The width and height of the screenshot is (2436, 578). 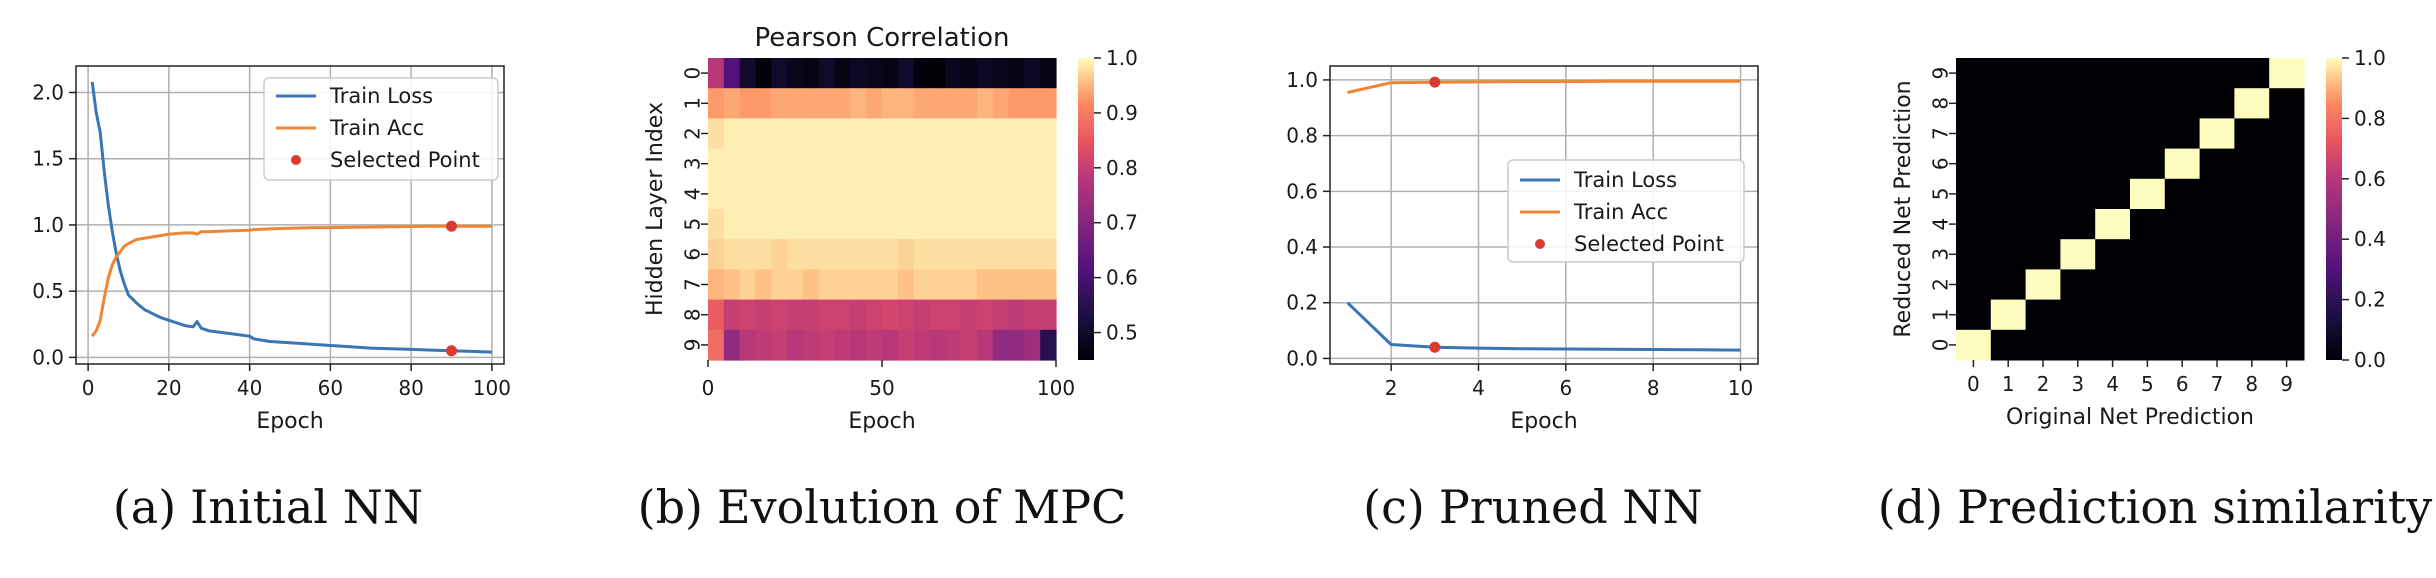 I want to click on colorbar-tick-label: 0.9, so click(x=1122, y=113).